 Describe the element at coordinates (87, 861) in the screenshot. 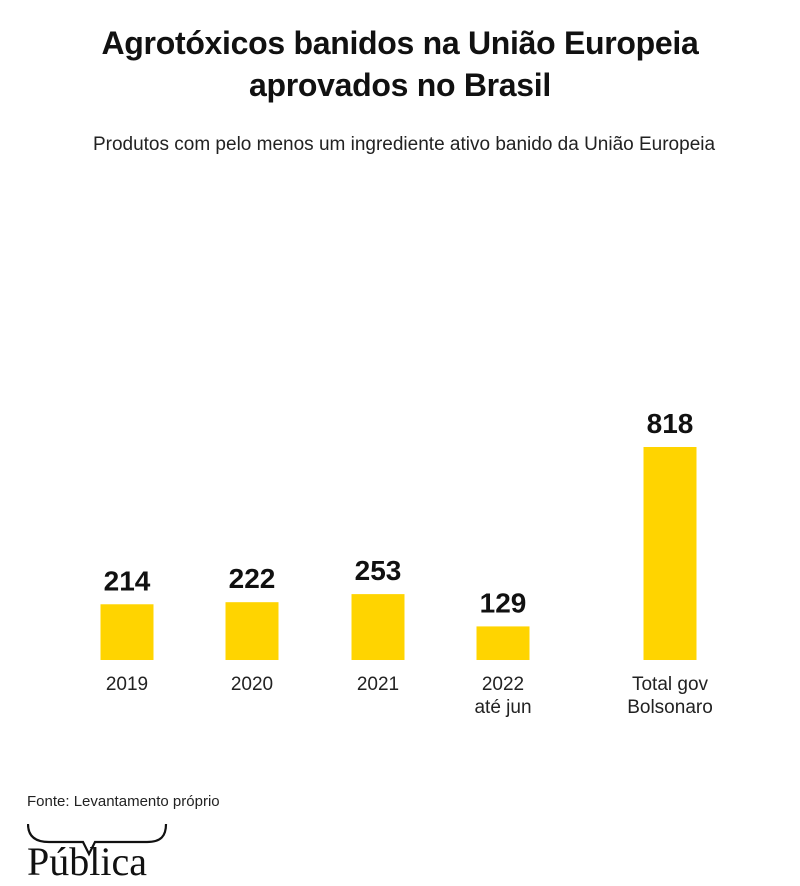

I see `publica-logo: Pública` at that location.